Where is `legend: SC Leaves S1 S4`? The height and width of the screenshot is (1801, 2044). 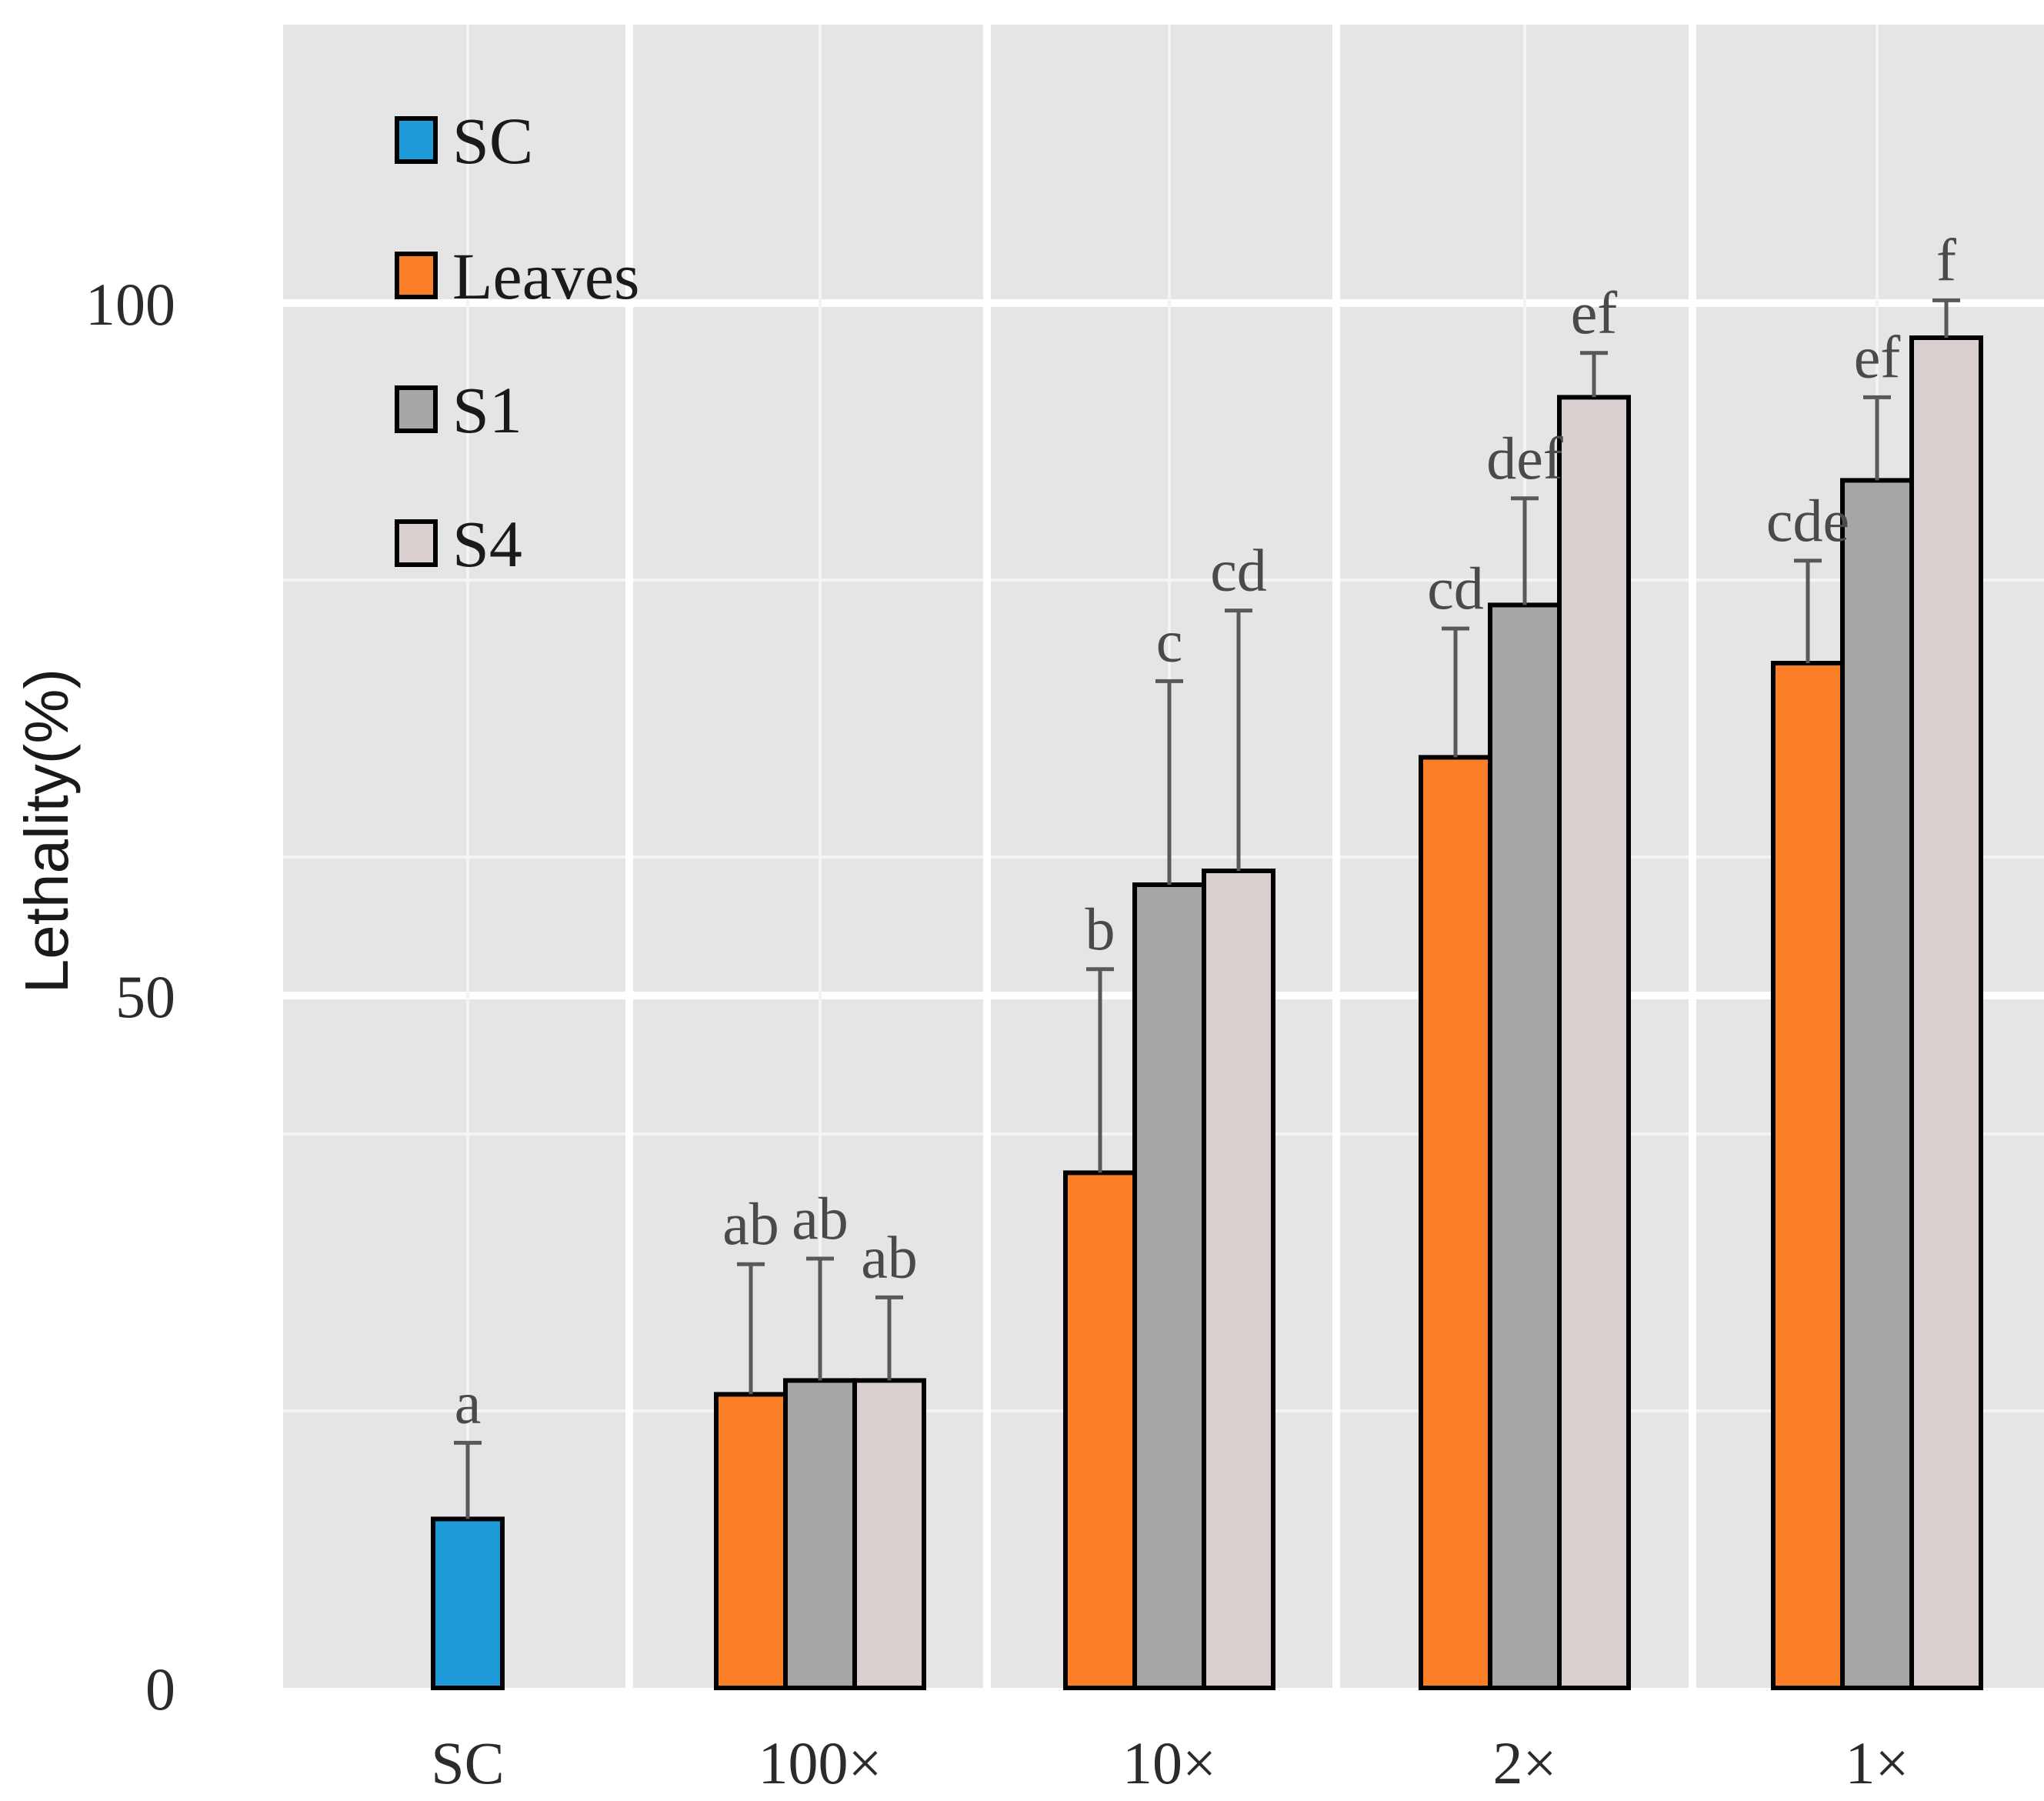 legend: SC Leaves S1 S4 is located at coordinates (517, 342).